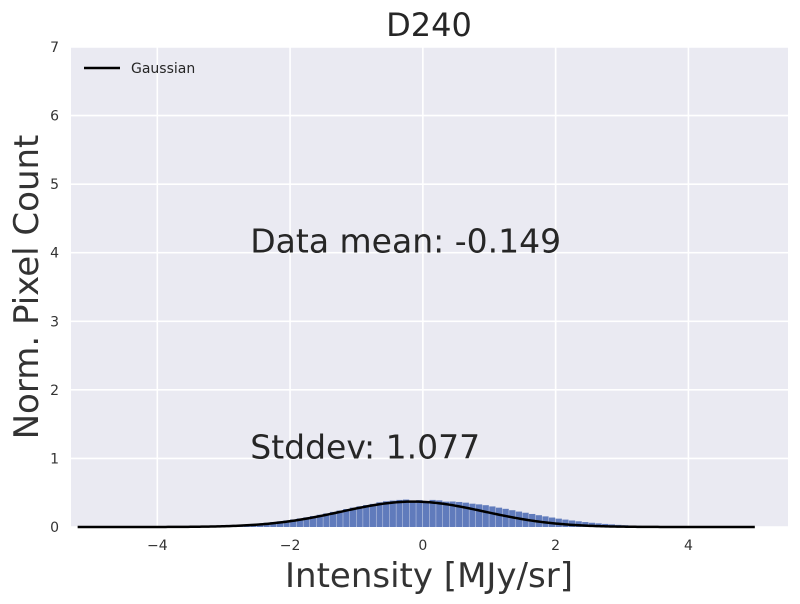 The image size is (800, 604). I want to click on x-tick-label: −4, so click(157, 546).